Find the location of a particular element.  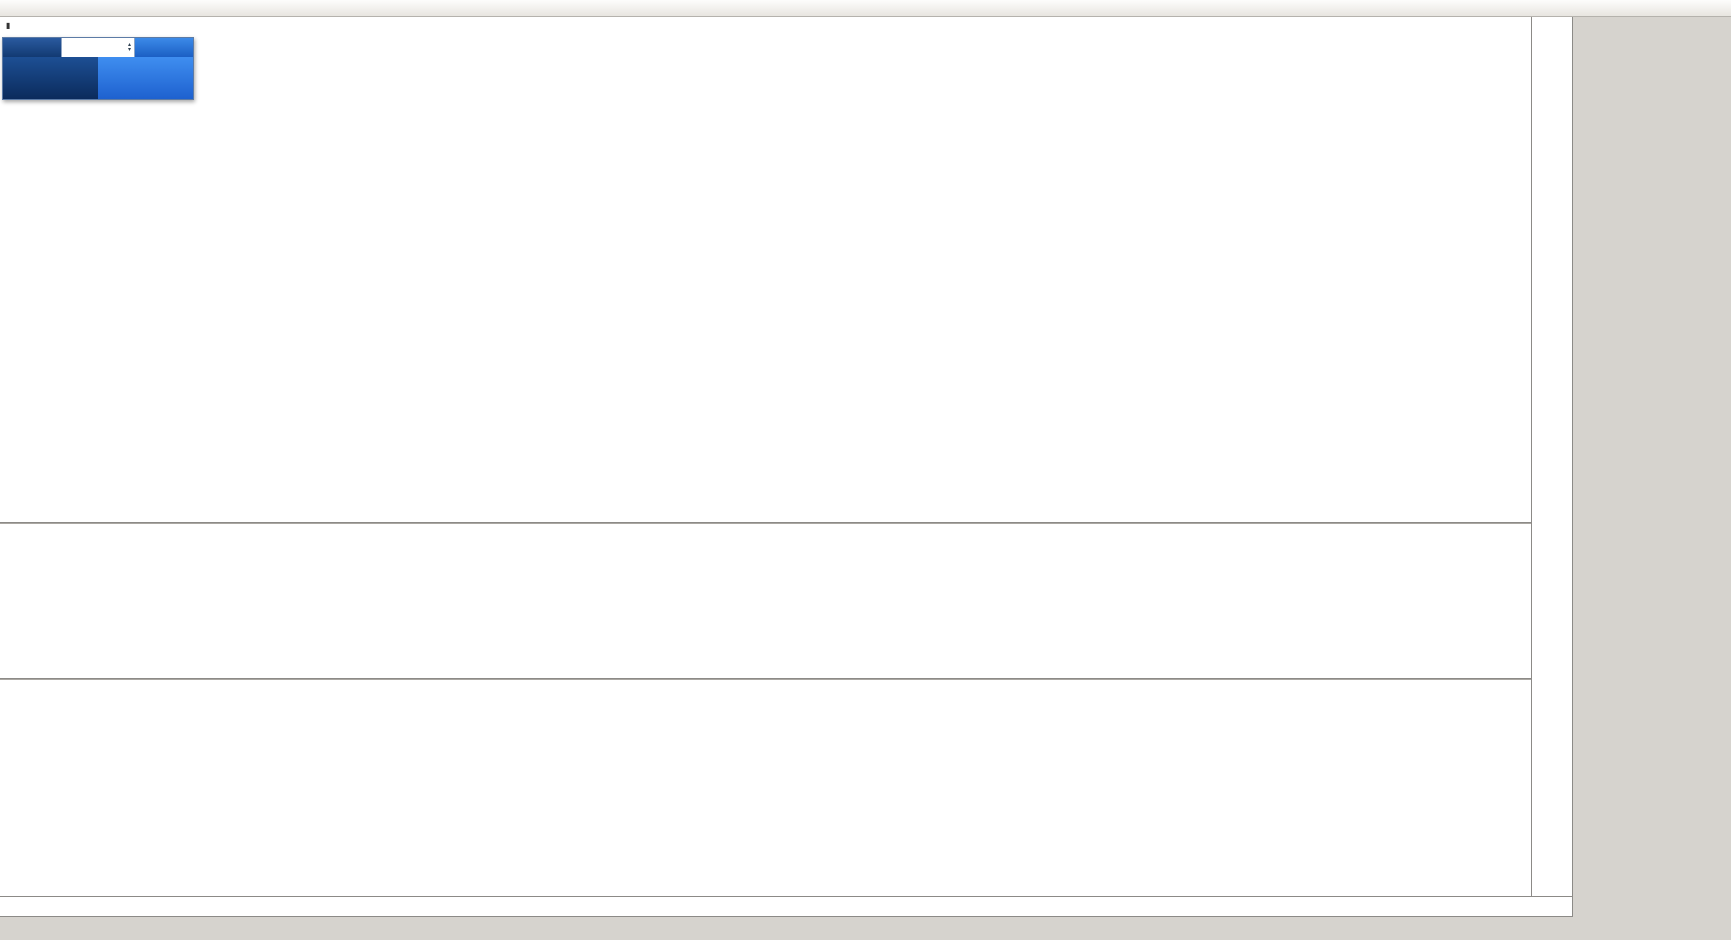

lot-up-icon: ▴ is located at coordinates (129, 44).